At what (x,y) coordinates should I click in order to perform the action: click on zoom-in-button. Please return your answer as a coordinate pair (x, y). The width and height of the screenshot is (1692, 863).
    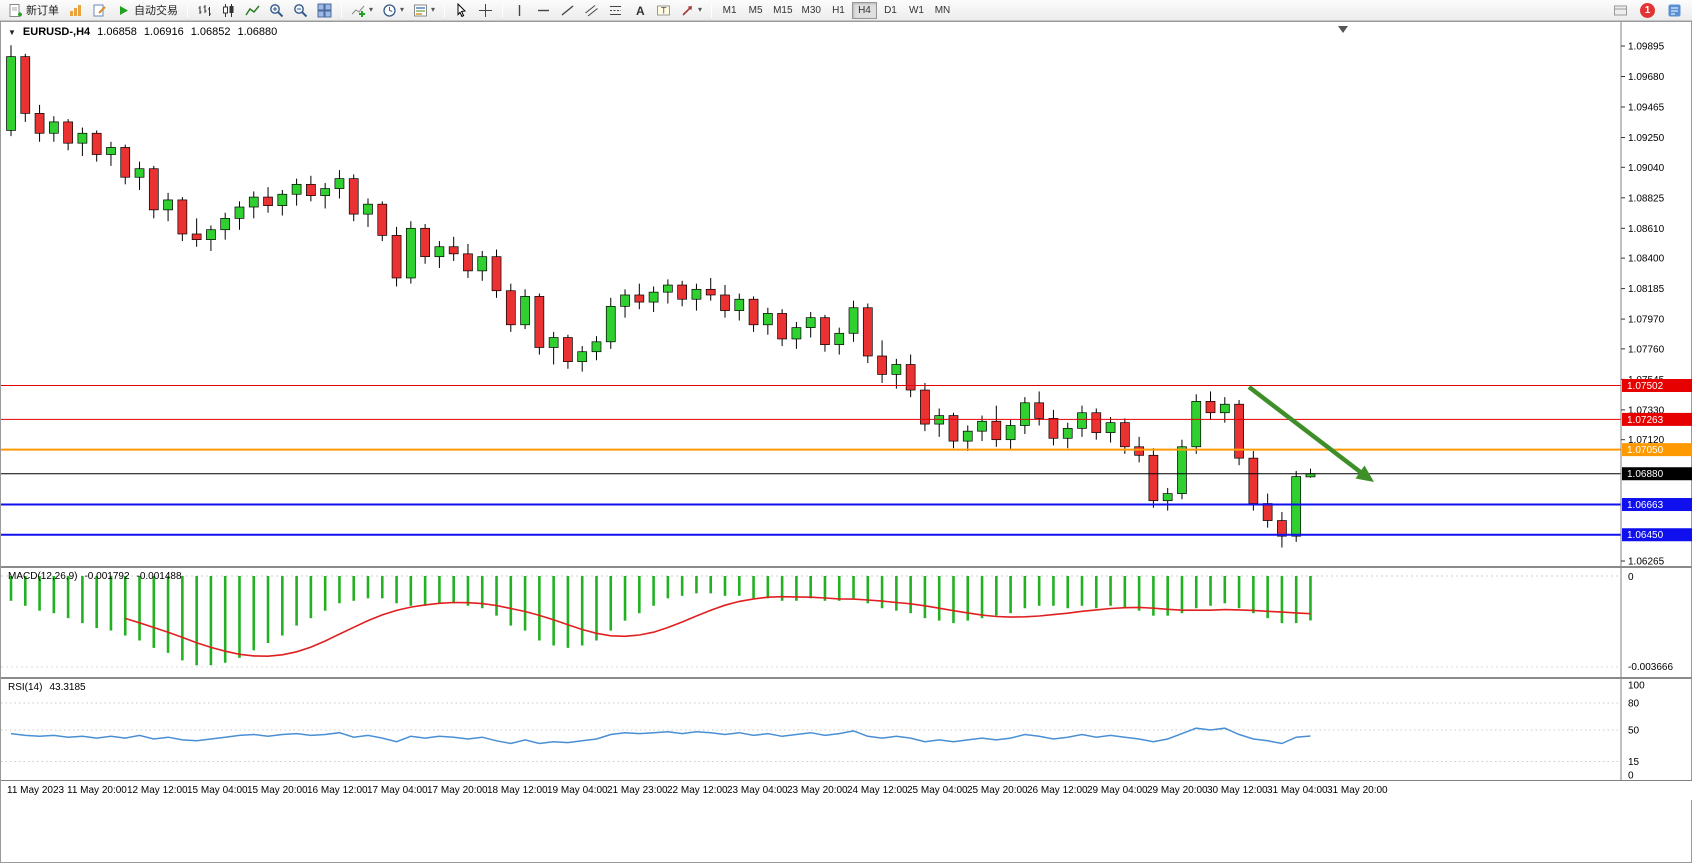
    Looking at the image, I should click on (276, 10).